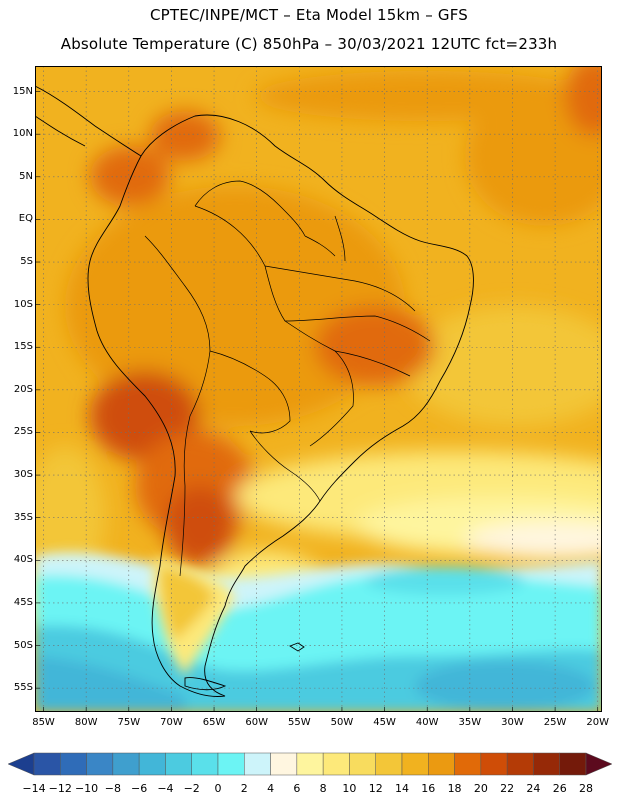 Image resolution: width=618 pixels, height=800 pixels. Describe the element at coordinates (214, 722) in the screenshot. I see `longitude-tick-label: 65W` at that location.